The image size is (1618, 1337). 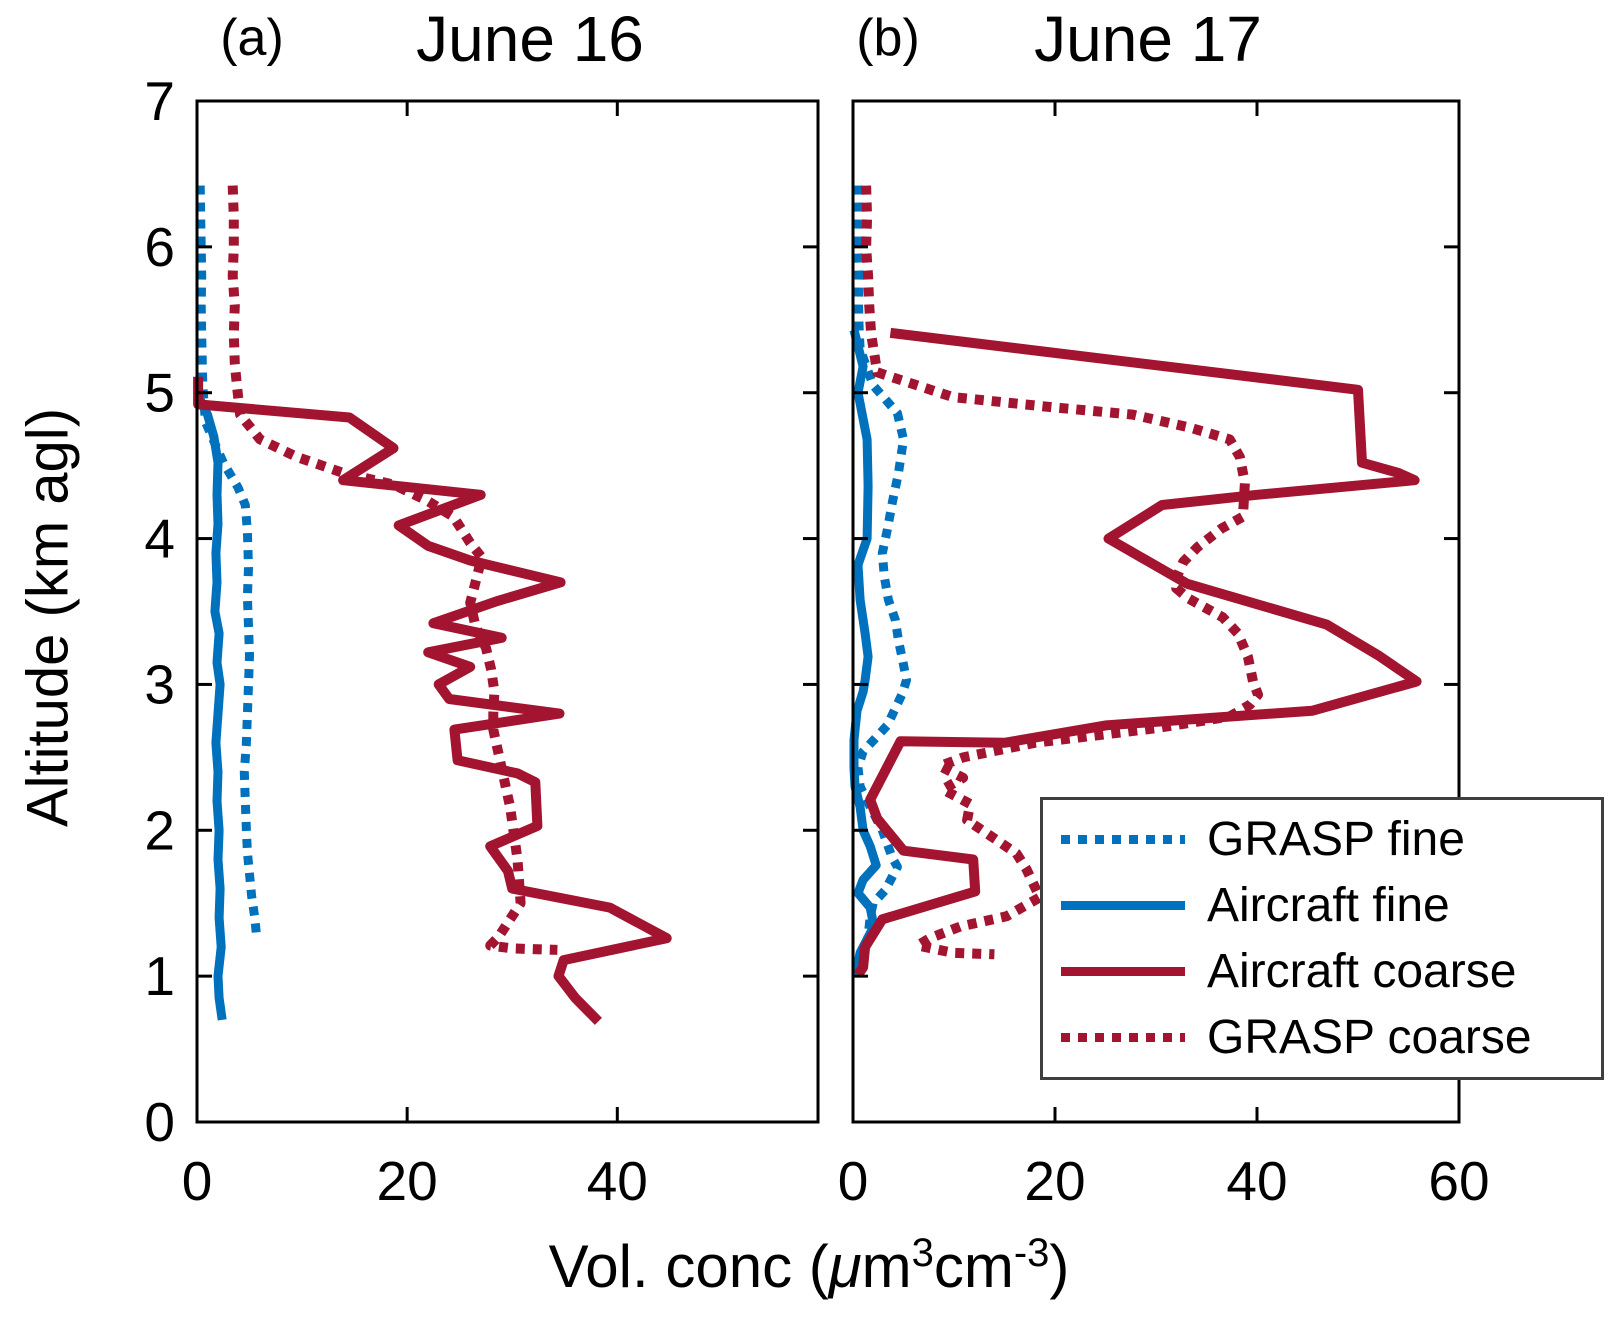 I want to click on y-tick-label: 2, so click(x=159, y=830).